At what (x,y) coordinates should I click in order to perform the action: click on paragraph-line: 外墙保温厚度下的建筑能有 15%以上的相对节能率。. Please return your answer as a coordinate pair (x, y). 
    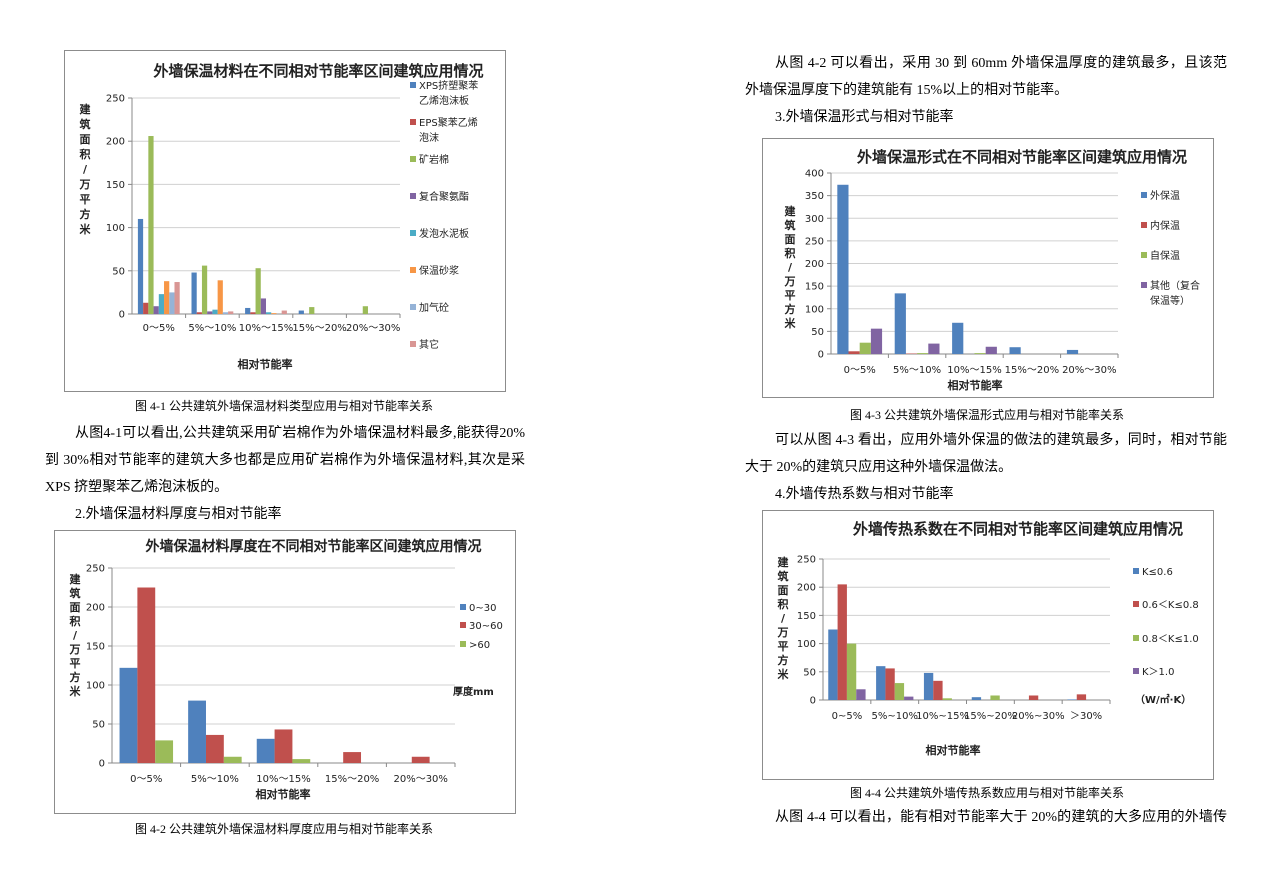
    Looking at the image, I should click on (907, 90).